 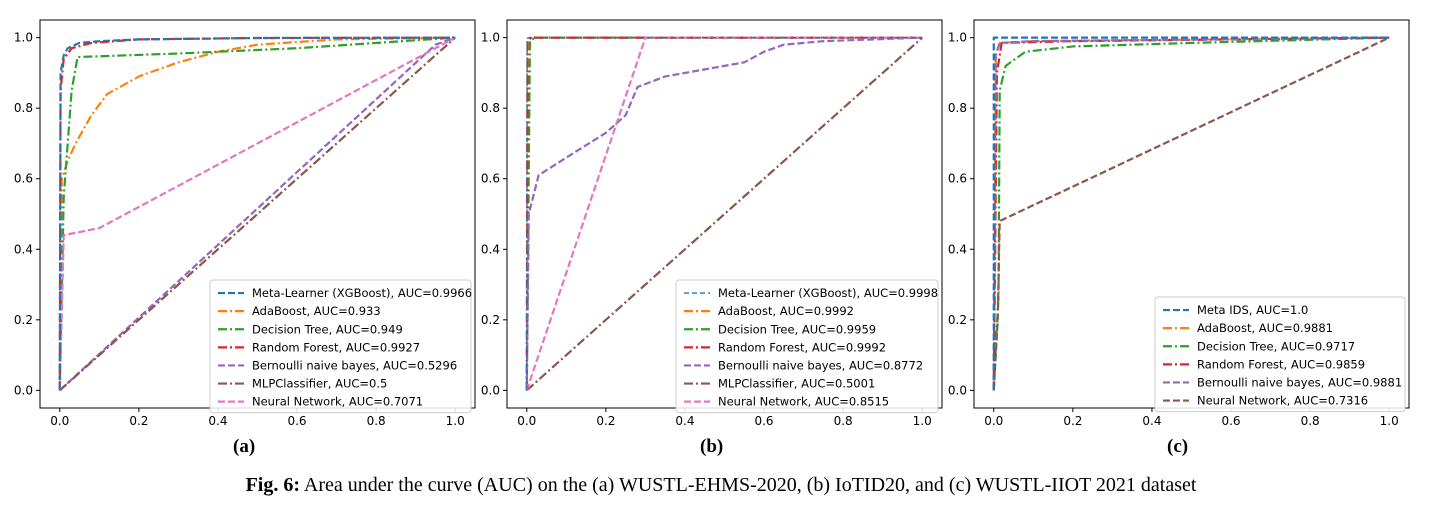 I want to click on legend-entry-7: Neural Network, AUC=0.7071, so click(x=337, y=402).